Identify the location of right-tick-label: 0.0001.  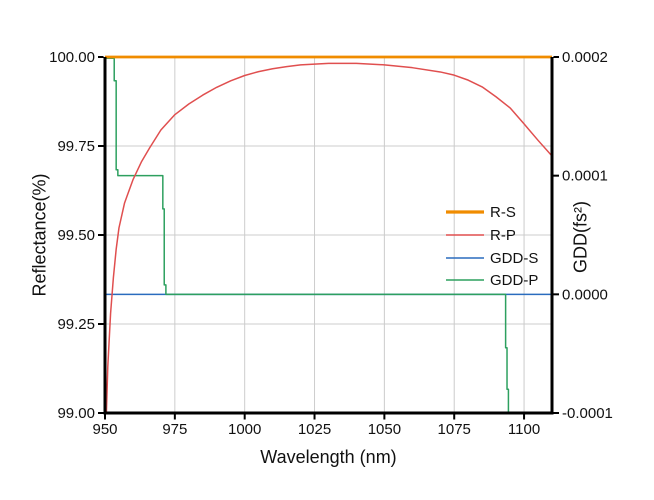
(585, 176).